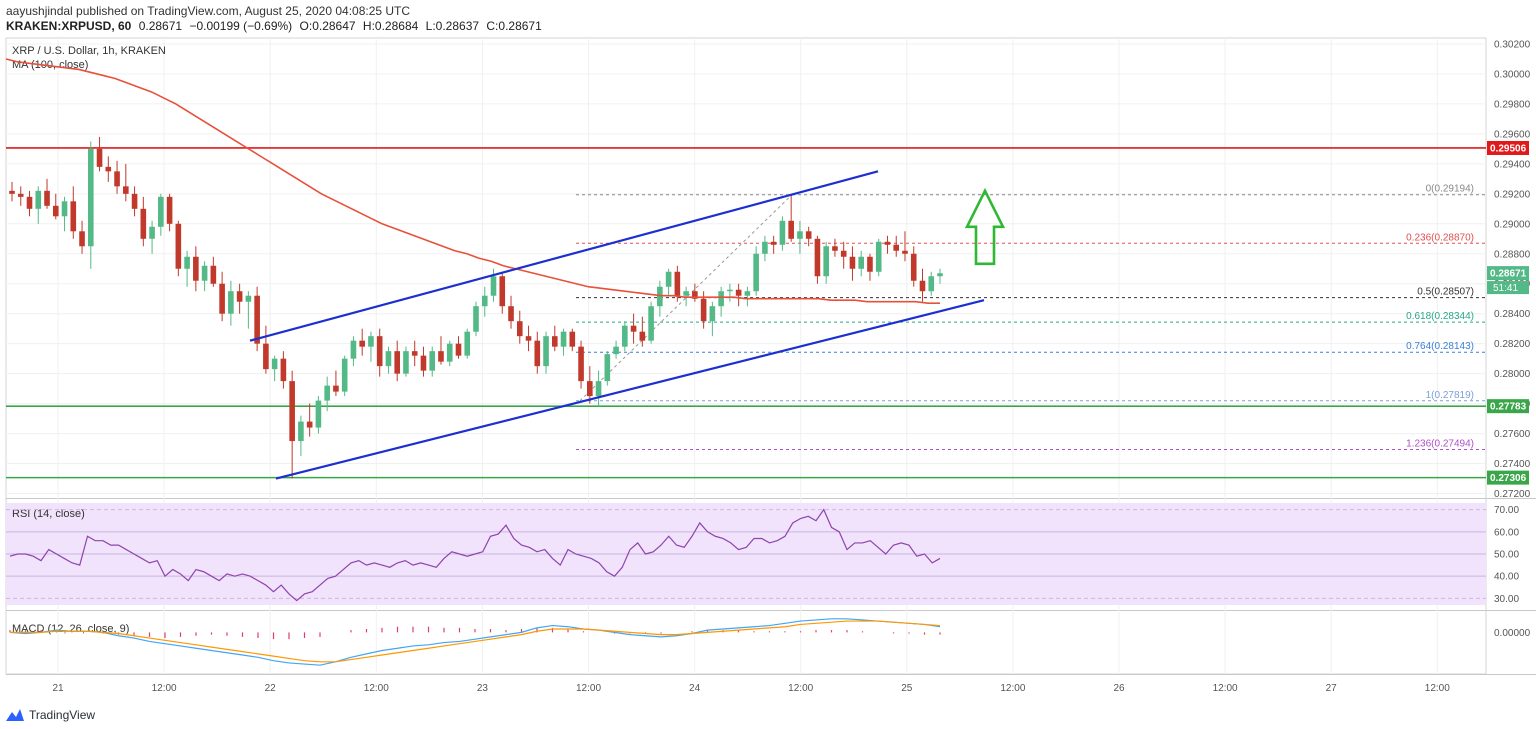 The width and height of the screenshot is (1536, 729). Describe the element at coordinates (271, 688) in the screenshot. I see `time-tick-label: 22` at that location.